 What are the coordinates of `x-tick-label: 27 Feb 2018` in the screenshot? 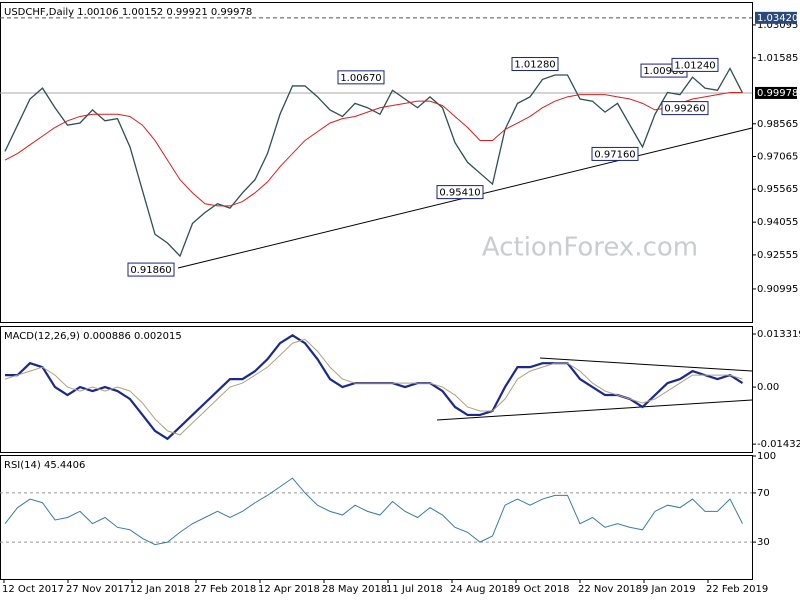 It's located at (225, 589).